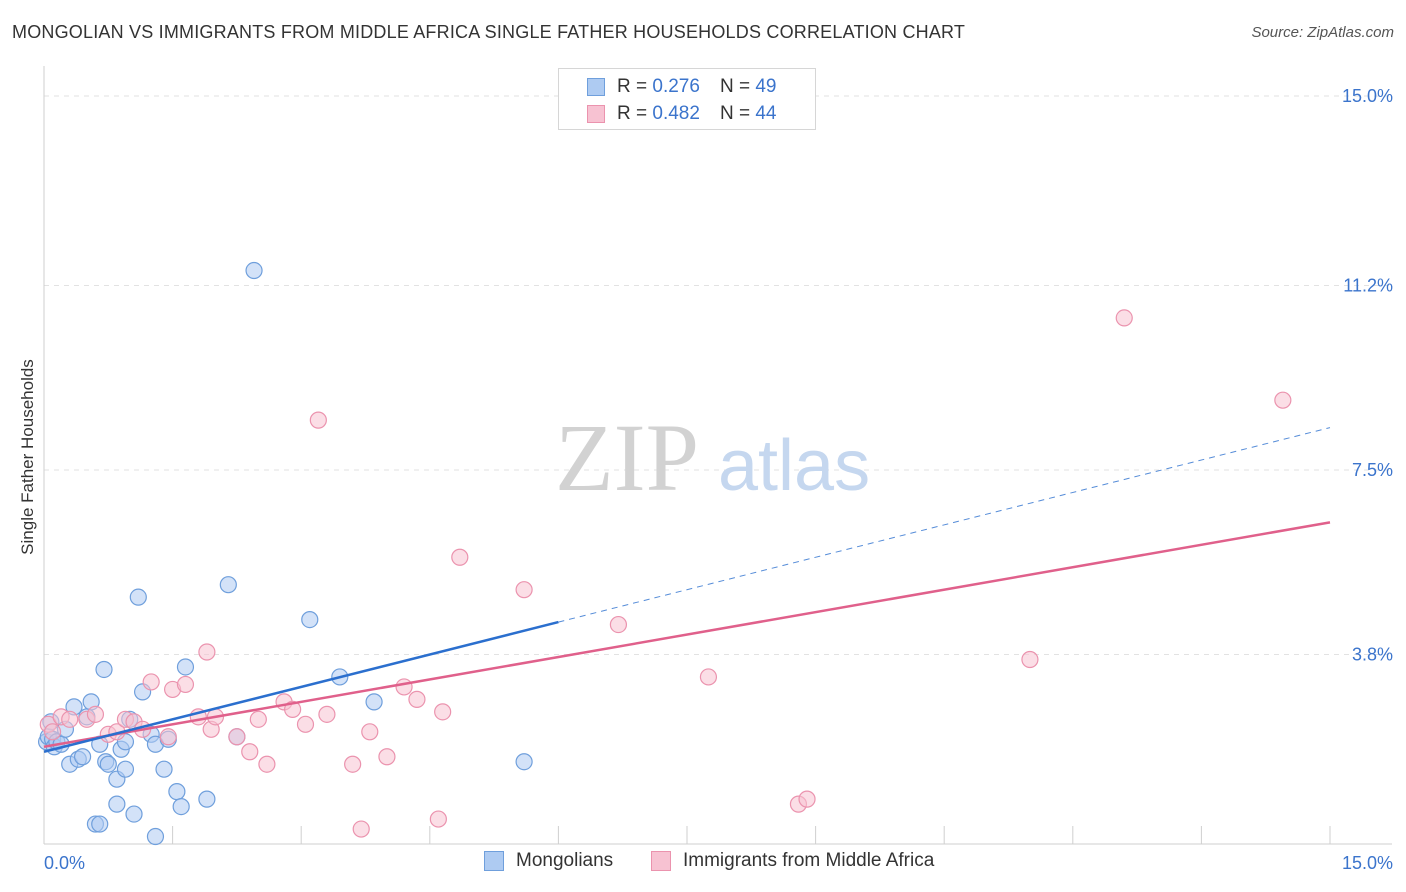 Image resolution: width=1406 pixels, height=892 pixels. I want to click on watermark: ZIP atlas, so click(712, 457).